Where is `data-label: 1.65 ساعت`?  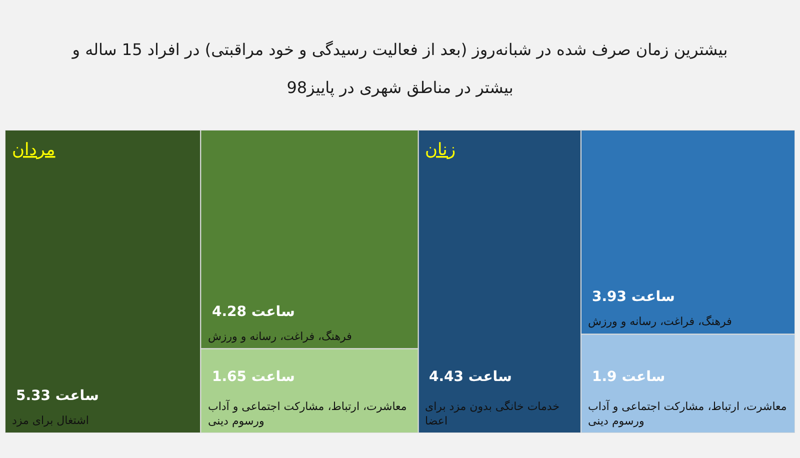
data-label: 1.65 ساعت is located at coordinates (253, 377).